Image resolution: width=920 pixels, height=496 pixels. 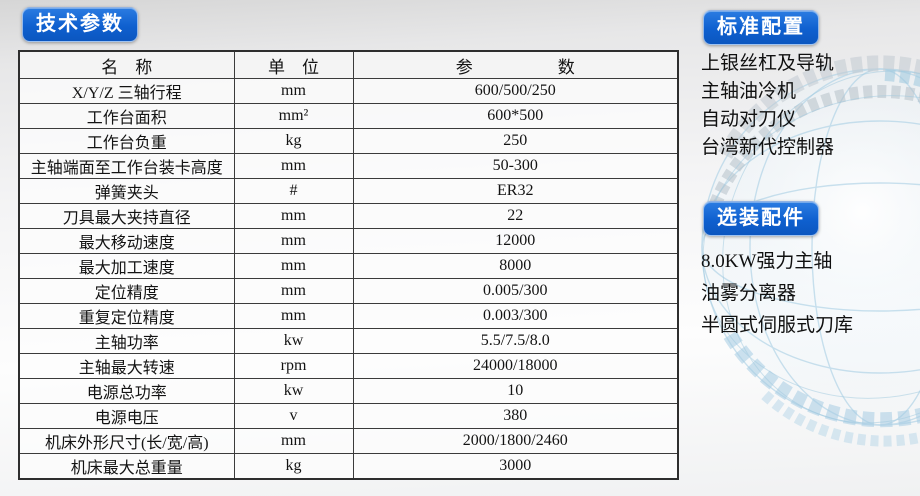 What do you see at coordinates (761, 218) in the screenshot?
I see `optional-config-badge: 选装配件` at bounding box center [761, 218].